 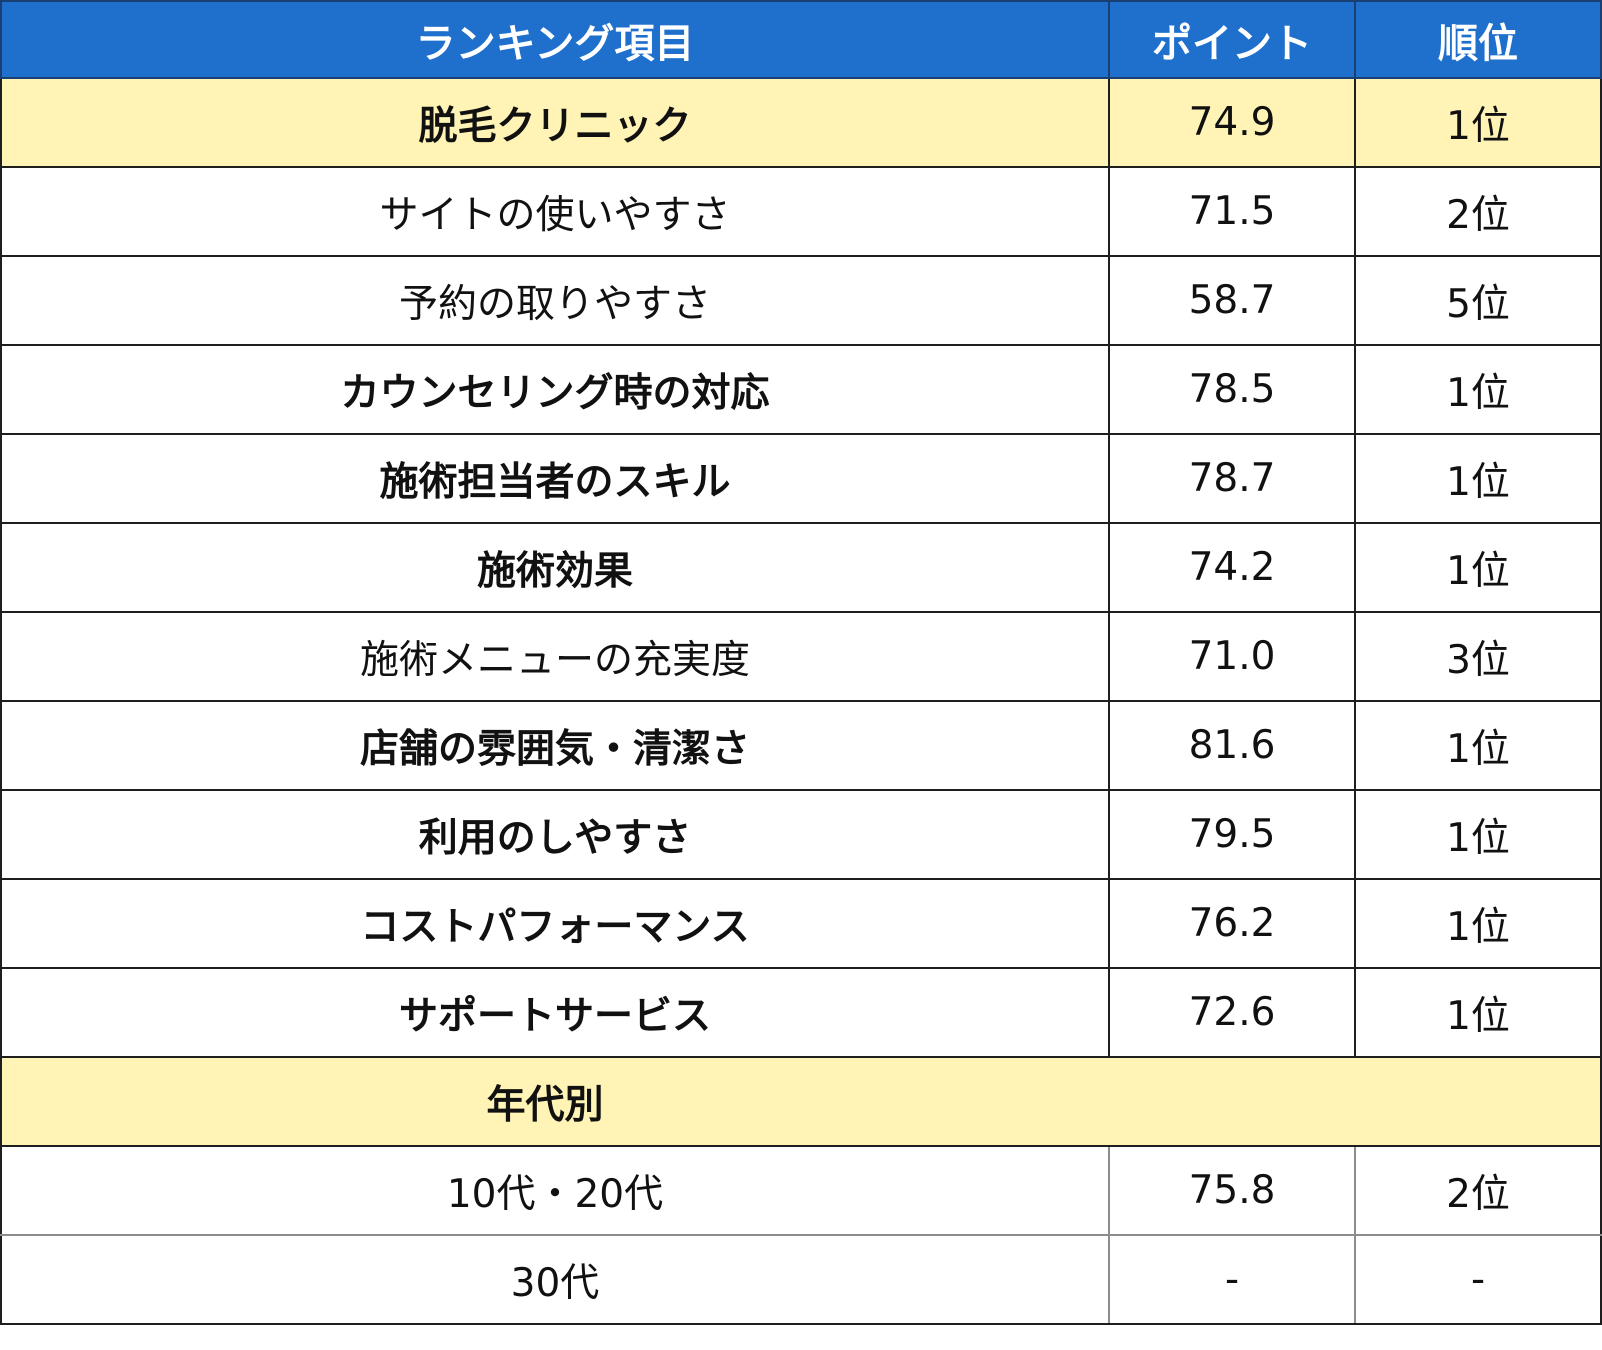 I want to click on header-row: ランキング項目 ポイント 順位, so click(x=801, y=39).